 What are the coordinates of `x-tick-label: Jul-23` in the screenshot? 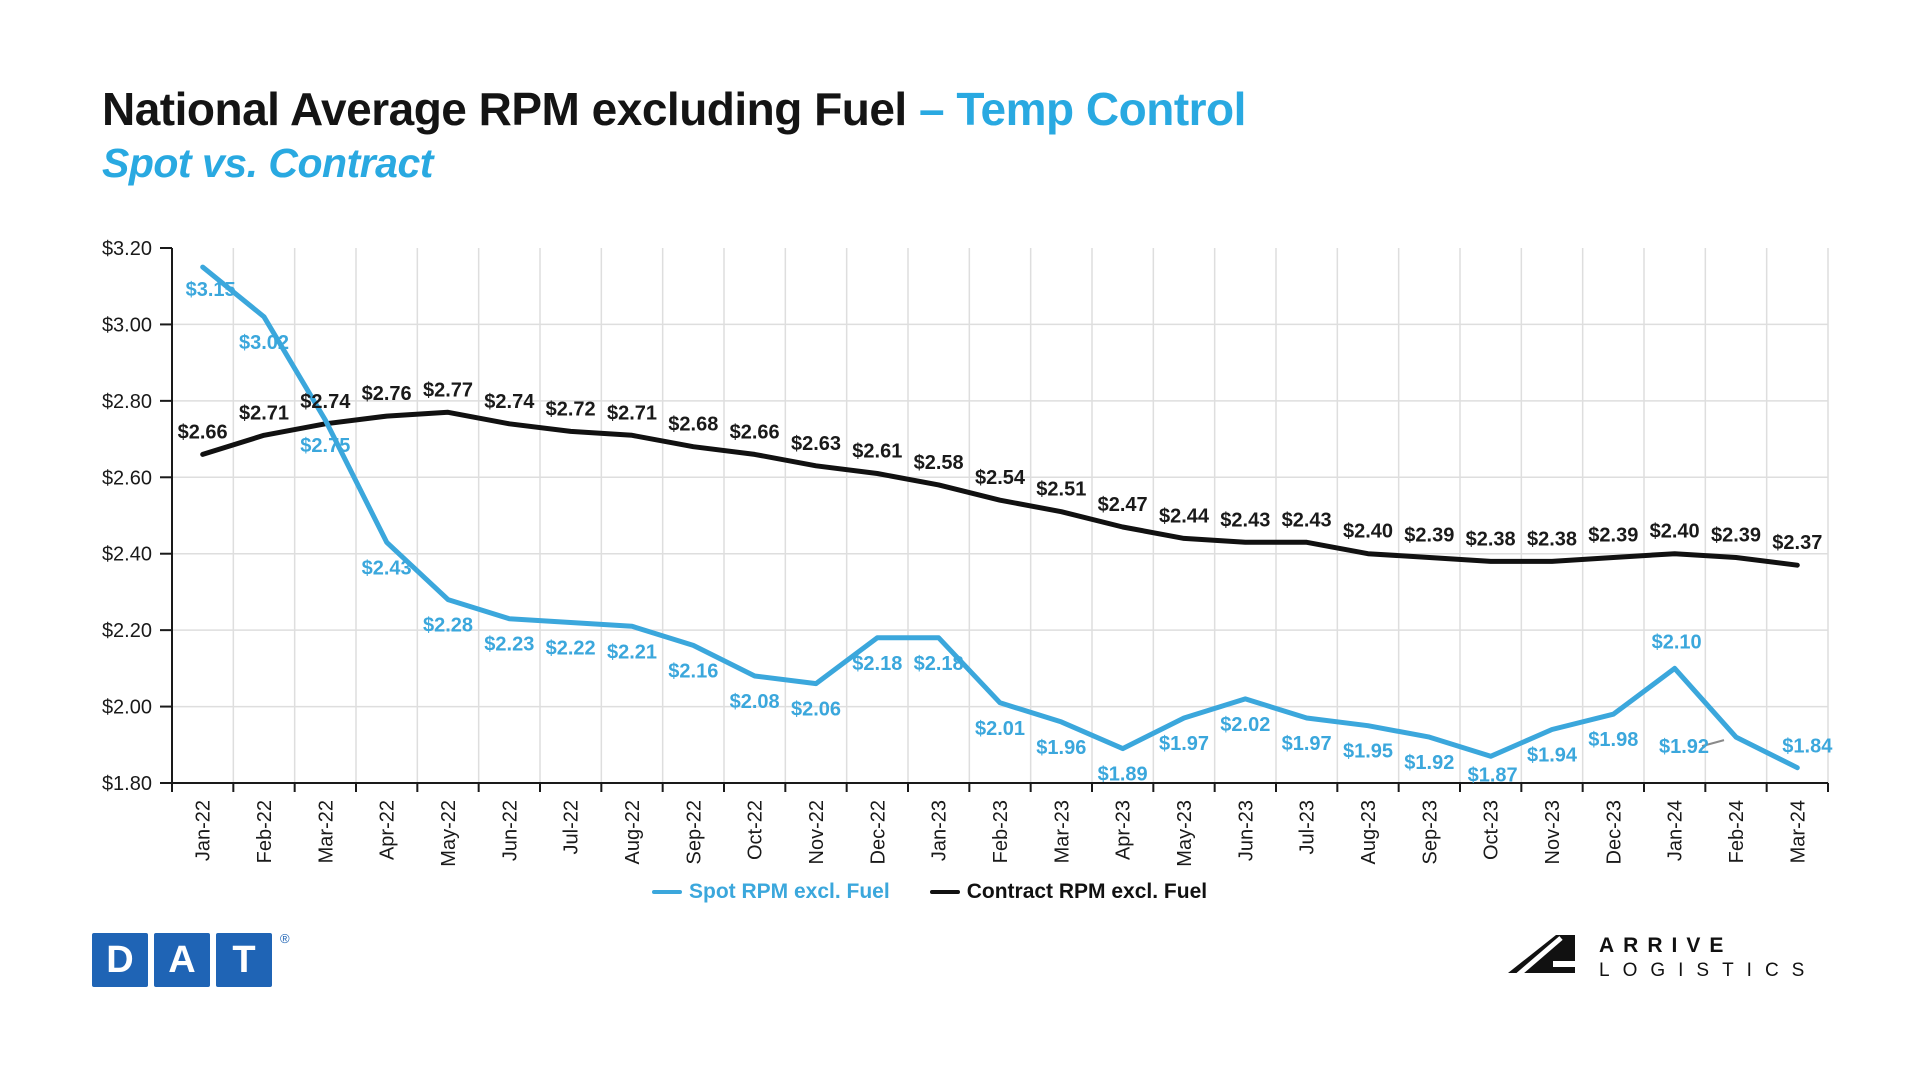 It's located at (1308, 827).